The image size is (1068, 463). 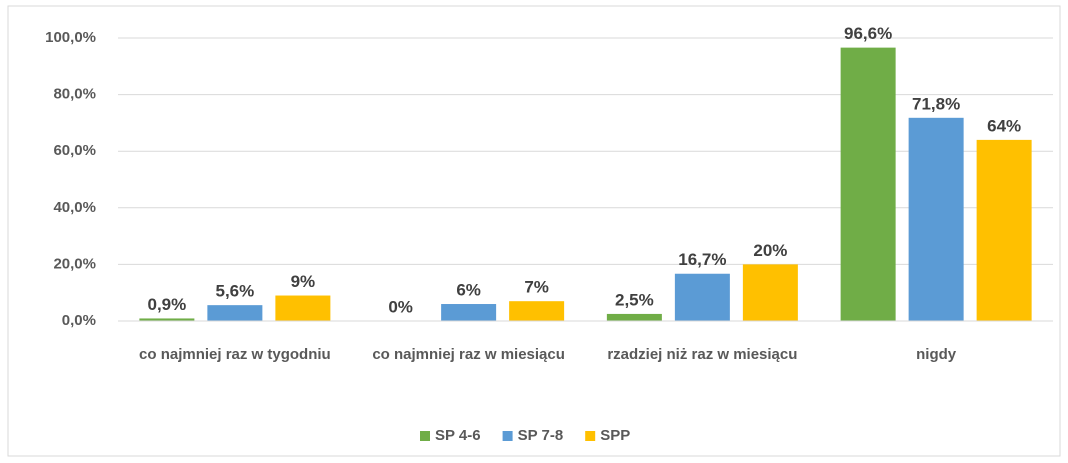 I want to click on value-label: 7%, so click(x=536, y=287).